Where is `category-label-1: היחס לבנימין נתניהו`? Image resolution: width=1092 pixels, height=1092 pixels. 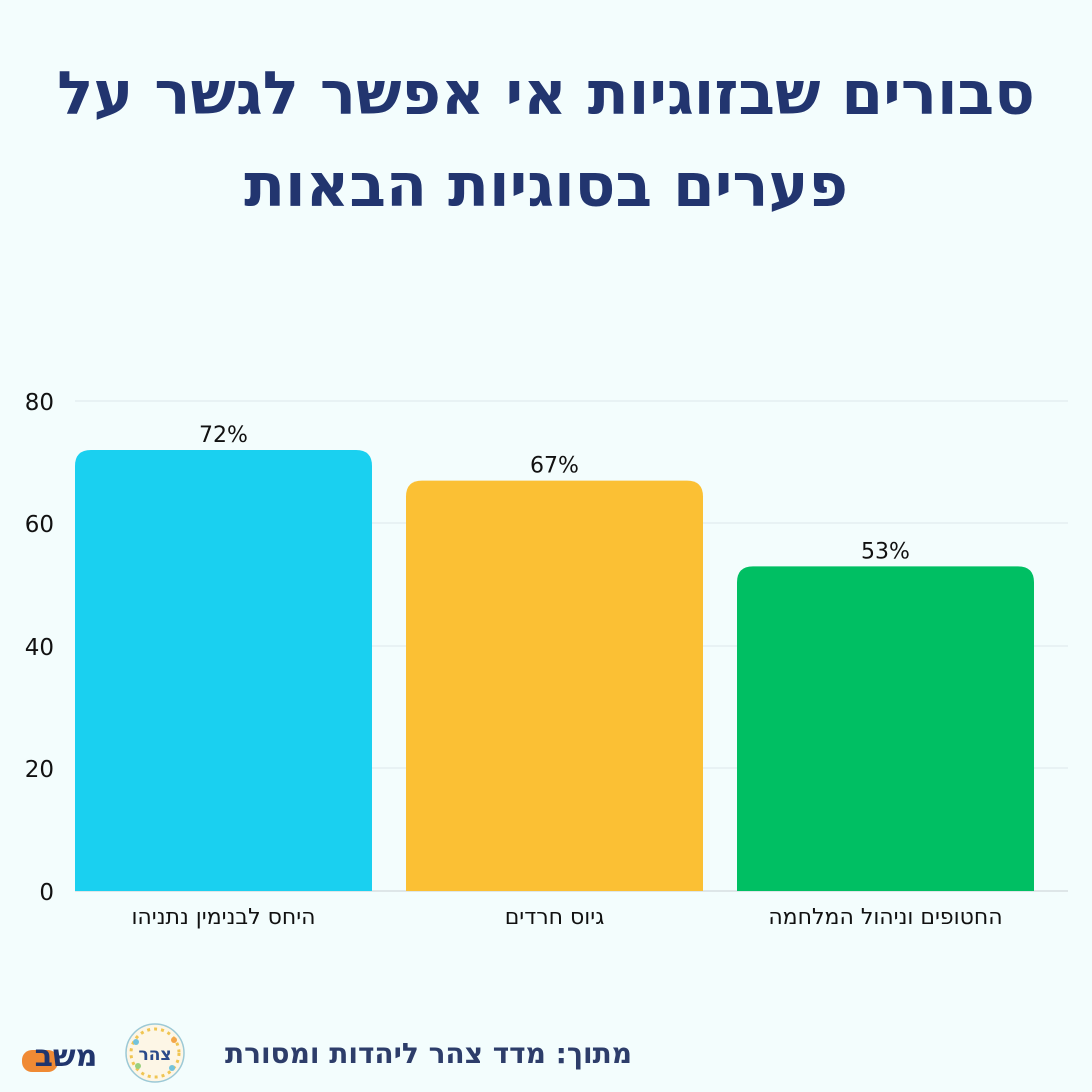
category-label-1: היחס לבנימין נתניהו is located at coordinates (223, 917).